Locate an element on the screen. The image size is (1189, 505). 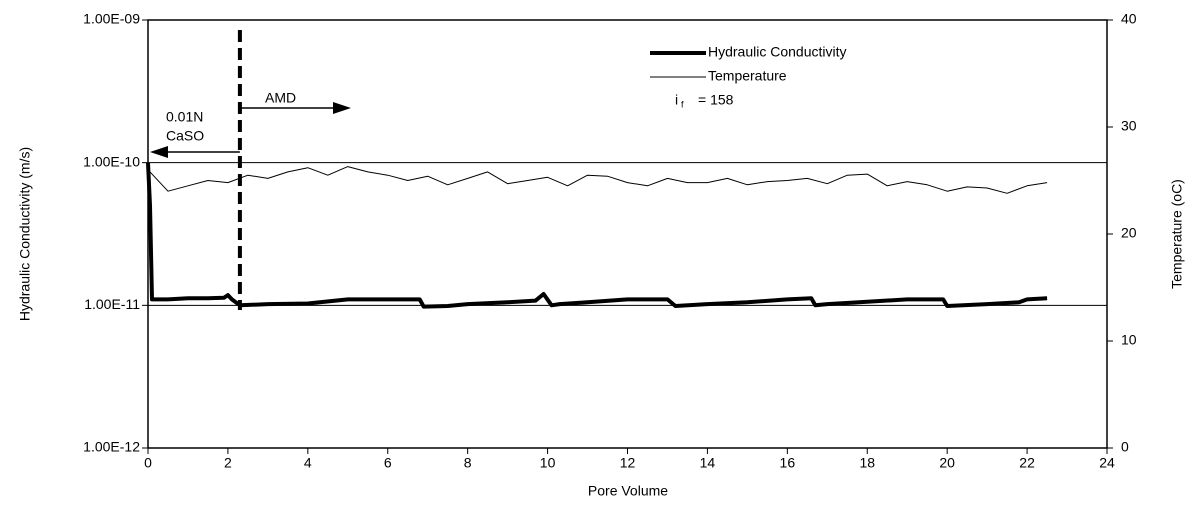
x-tick-label: 10 is located at coordinates (548, 463).